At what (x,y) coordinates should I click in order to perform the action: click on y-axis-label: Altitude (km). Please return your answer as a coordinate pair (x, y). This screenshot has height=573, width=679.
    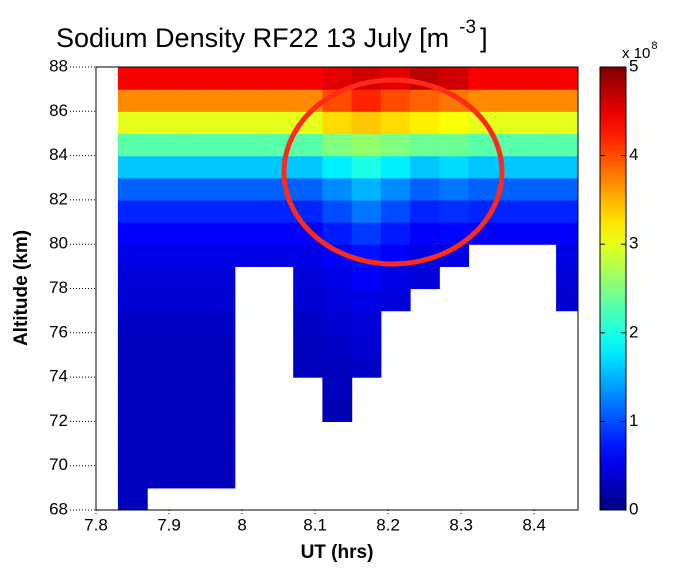
    Looking at the image, I should click on (21, 288).